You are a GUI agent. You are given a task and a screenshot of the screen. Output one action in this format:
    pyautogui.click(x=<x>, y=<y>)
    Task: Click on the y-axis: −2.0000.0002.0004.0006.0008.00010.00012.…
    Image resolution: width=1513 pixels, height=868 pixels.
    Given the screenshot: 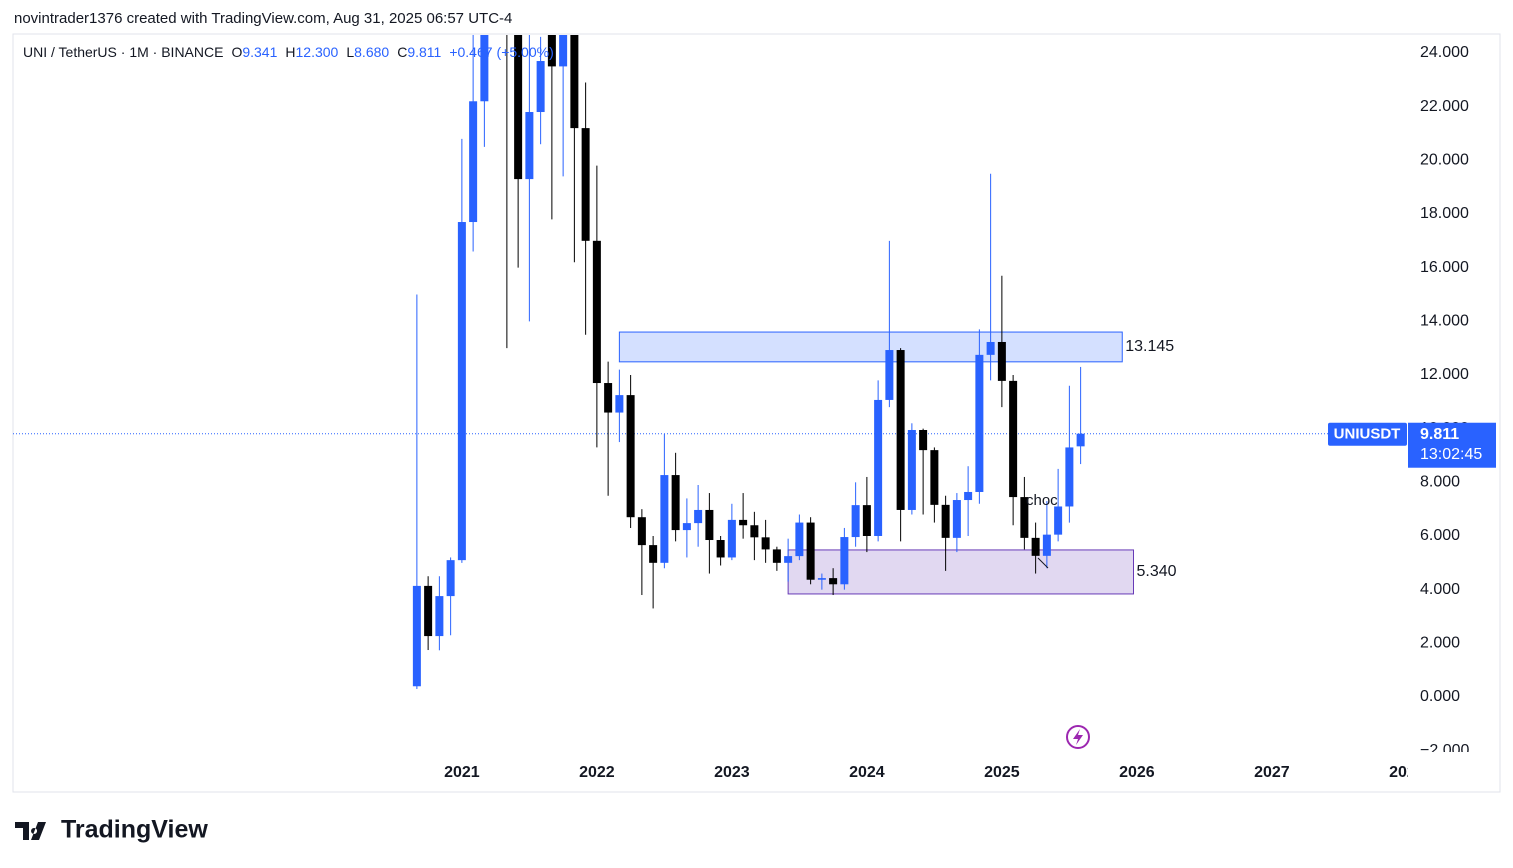 What is the action you would take?
    pyautogui.click(x=1444, y=401)
    